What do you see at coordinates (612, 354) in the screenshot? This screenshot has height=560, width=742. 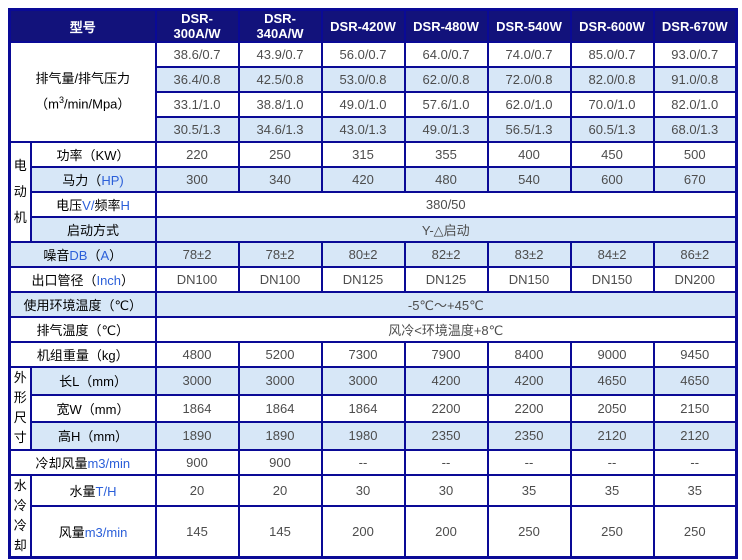 I see `cell-value: 9000` at bounding box center [612, 354].